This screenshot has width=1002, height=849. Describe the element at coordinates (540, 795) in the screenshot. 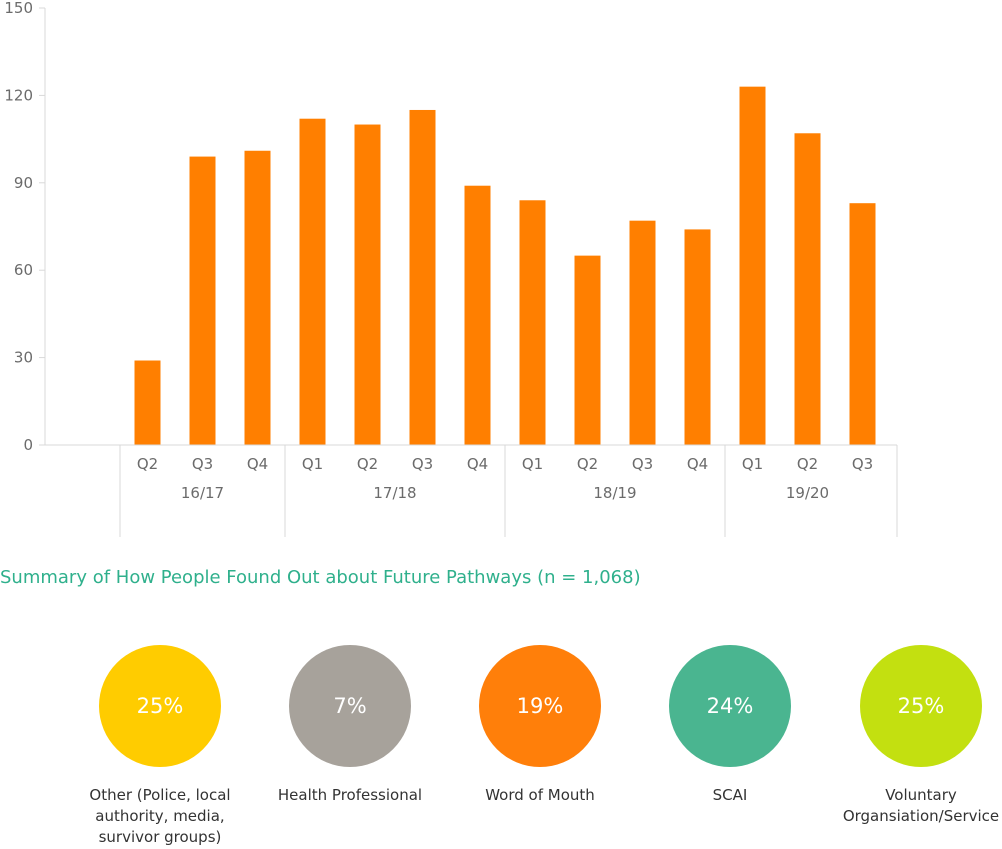

I see `circle-word-of-mouth-label: Word of Mouth` at that location.